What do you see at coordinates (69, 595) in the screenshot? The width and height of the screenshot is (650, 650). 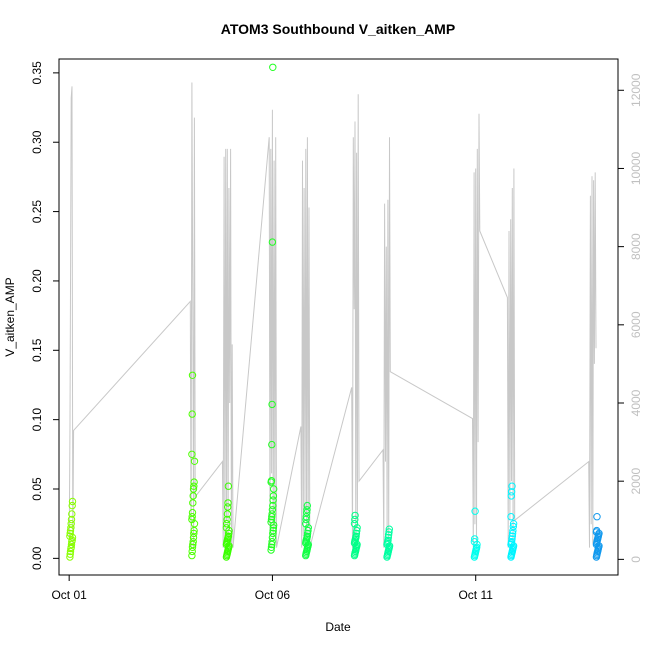 I see `x-tick-label: Oct 01` at bounding box center [69, 595].